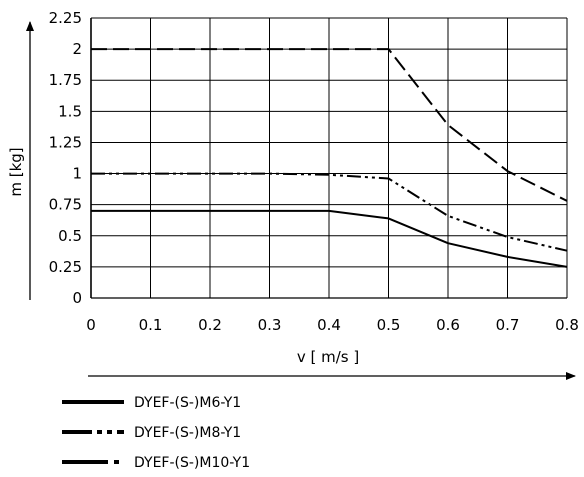  What do you see at coordinates (65, 142) in the screenshot?
I see `y-tick-label: 1.25` at bounding box center [65, 142].